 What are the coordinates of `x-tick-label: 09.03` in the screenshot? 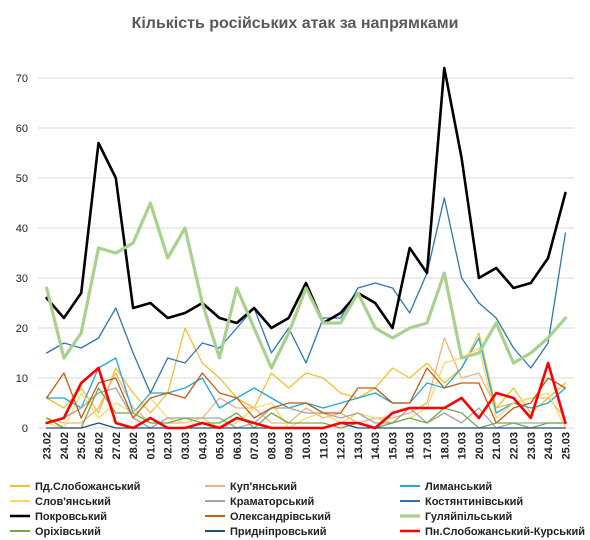 It's located at (290, 446).